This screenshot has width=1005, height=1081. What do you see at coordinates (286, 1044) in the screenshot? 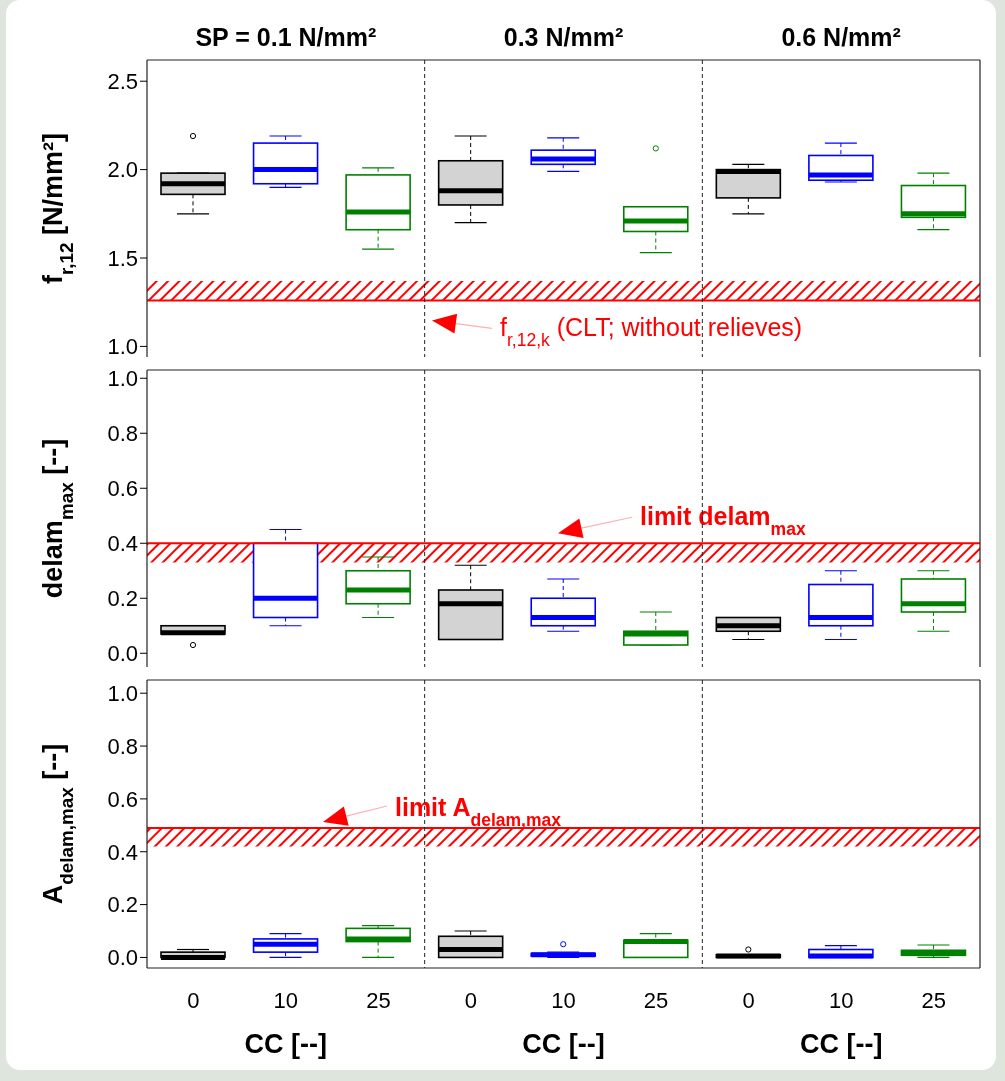
I see `x-axis-title: CC [--]` at bounding box center [286, 1044].